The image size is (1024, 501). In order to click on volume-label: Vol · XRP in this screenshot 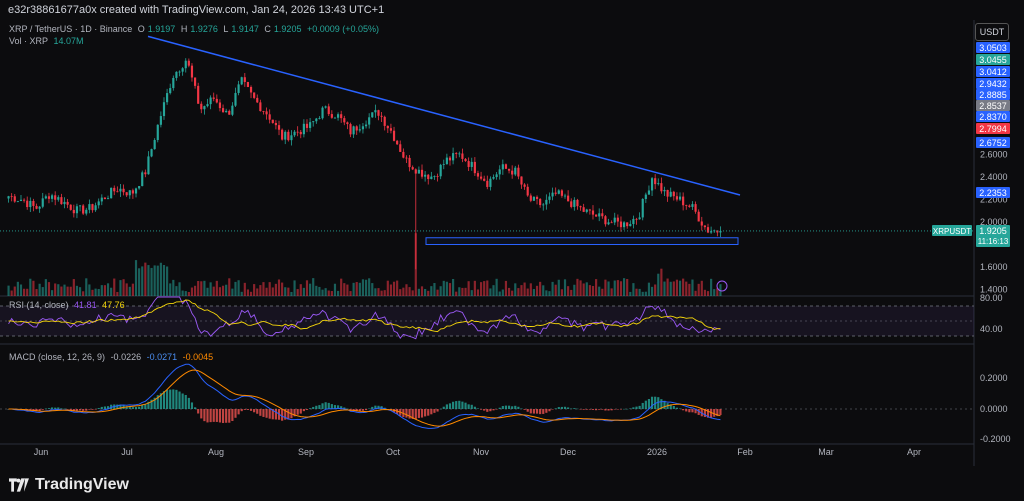, I will do `click(29, 41)`.